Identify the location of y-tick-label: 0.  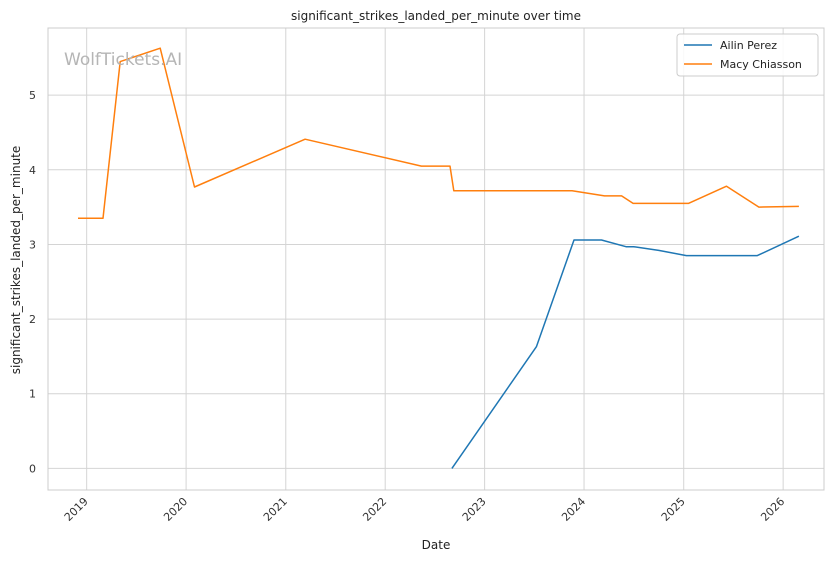
(32, 468).